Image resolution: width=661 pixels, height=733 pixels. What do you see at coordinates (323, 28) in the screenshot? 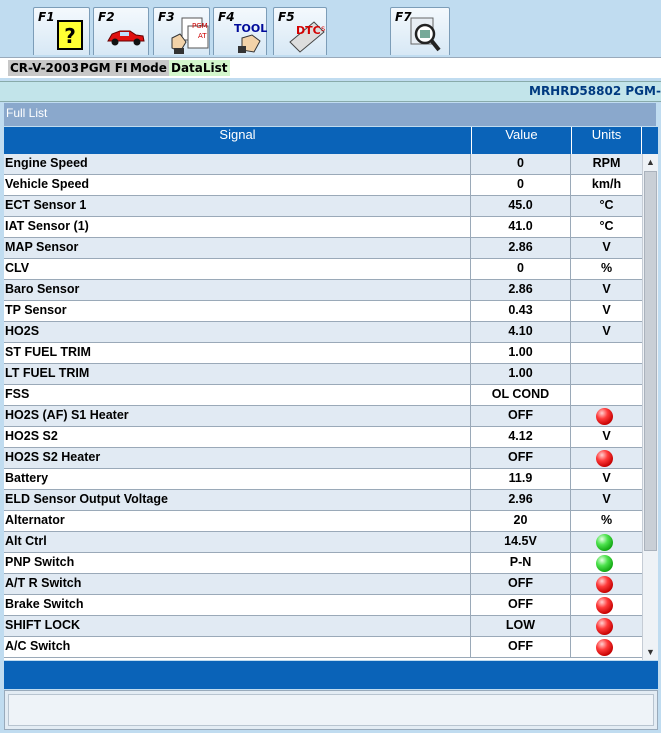
I see `svg-text: s` at bounding box center [323, 28].